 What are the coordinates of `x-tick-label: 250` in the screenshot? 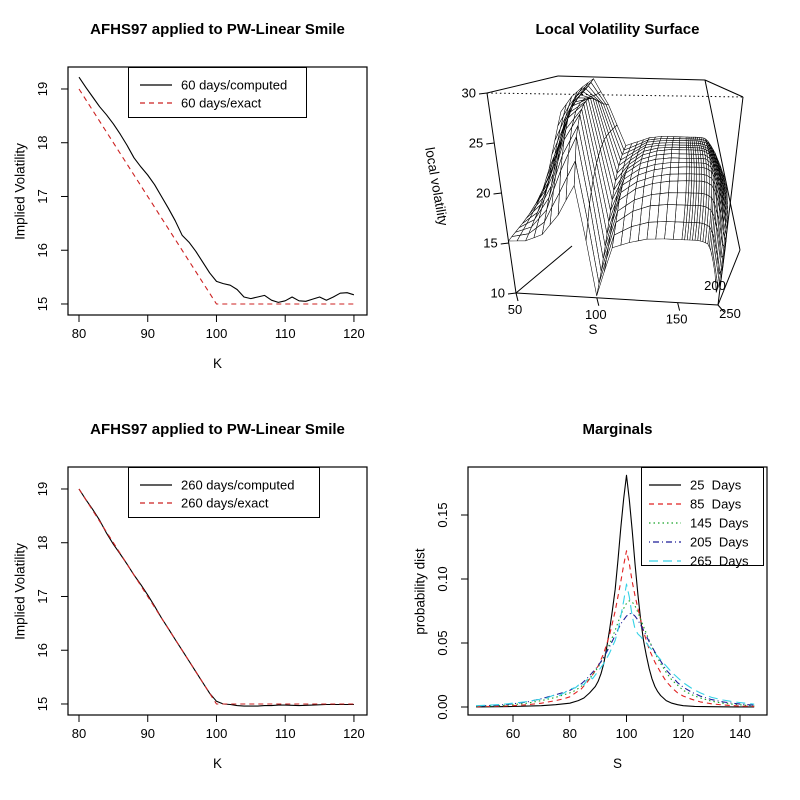 It's located at (730, 313).